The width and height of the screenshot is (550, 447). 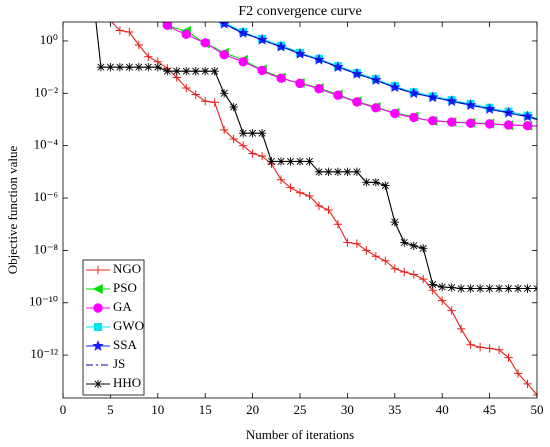 I want to click on x-tick-label: 50, so click(x=537, y=409).